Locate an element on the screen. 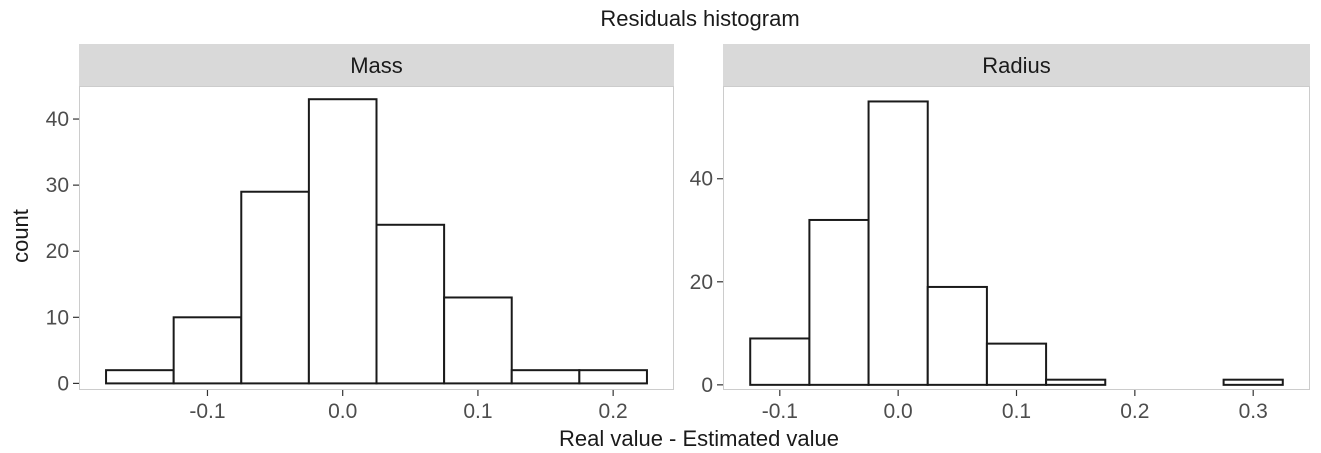 This screenshot has height=453, width=1321. y-tick-label: 10 is located at coordinates (57, 317).